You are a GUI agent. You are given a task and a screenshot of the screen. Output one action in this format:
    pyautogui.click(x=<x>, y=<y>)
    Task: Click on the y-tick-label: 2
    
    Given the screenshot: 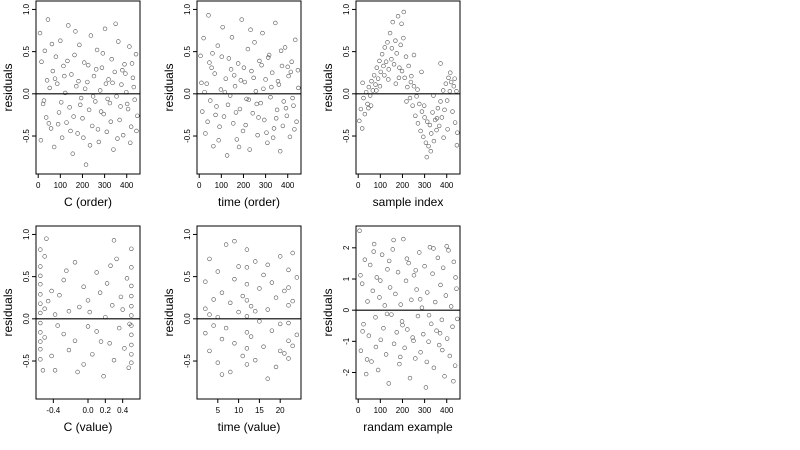 What is the action you would take?
    pyautogui.click(x=346, y=247)
    